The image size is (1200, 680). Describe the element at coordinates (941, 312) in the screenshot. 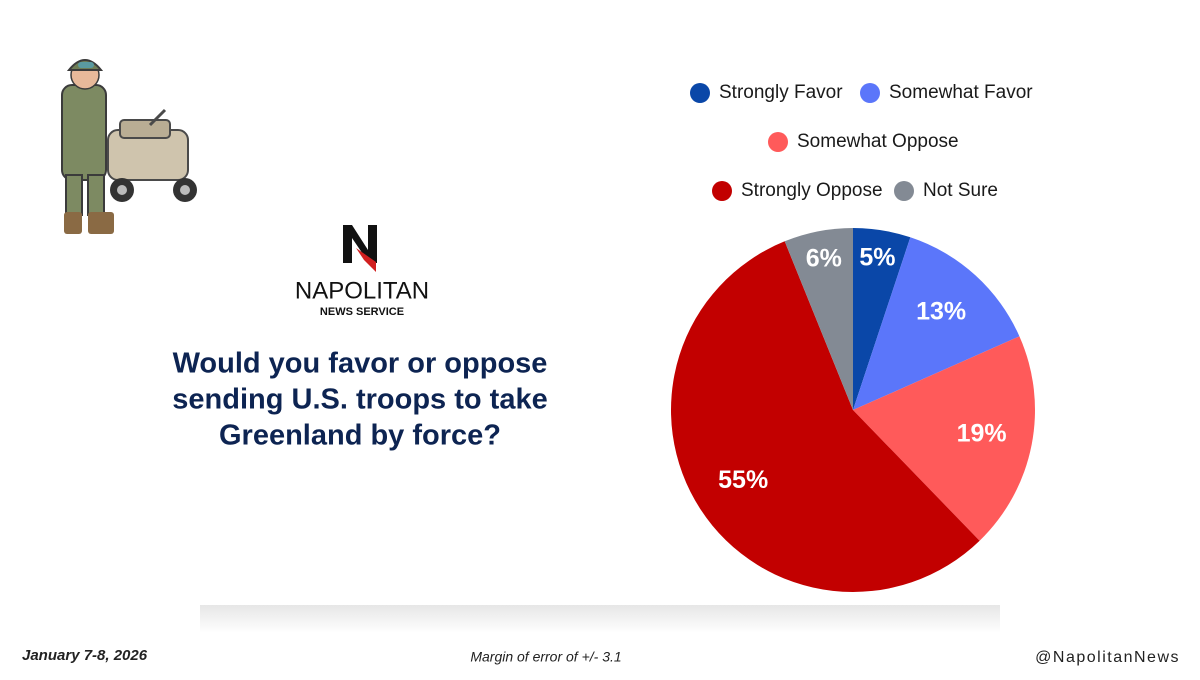

I see `data-label: 13%` at that location.